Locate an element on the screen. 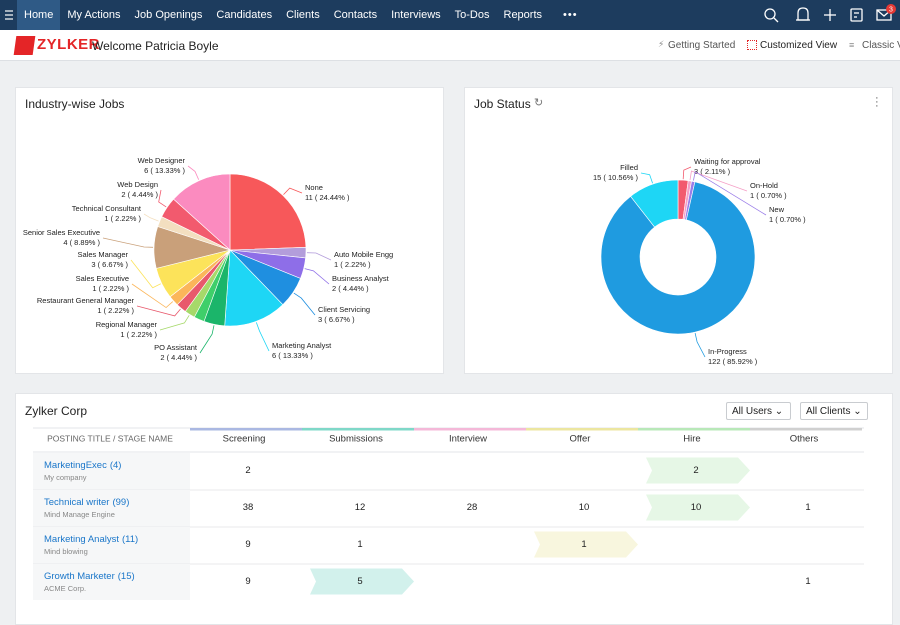  badge-count: 3 is located at coordinates (891, 9).